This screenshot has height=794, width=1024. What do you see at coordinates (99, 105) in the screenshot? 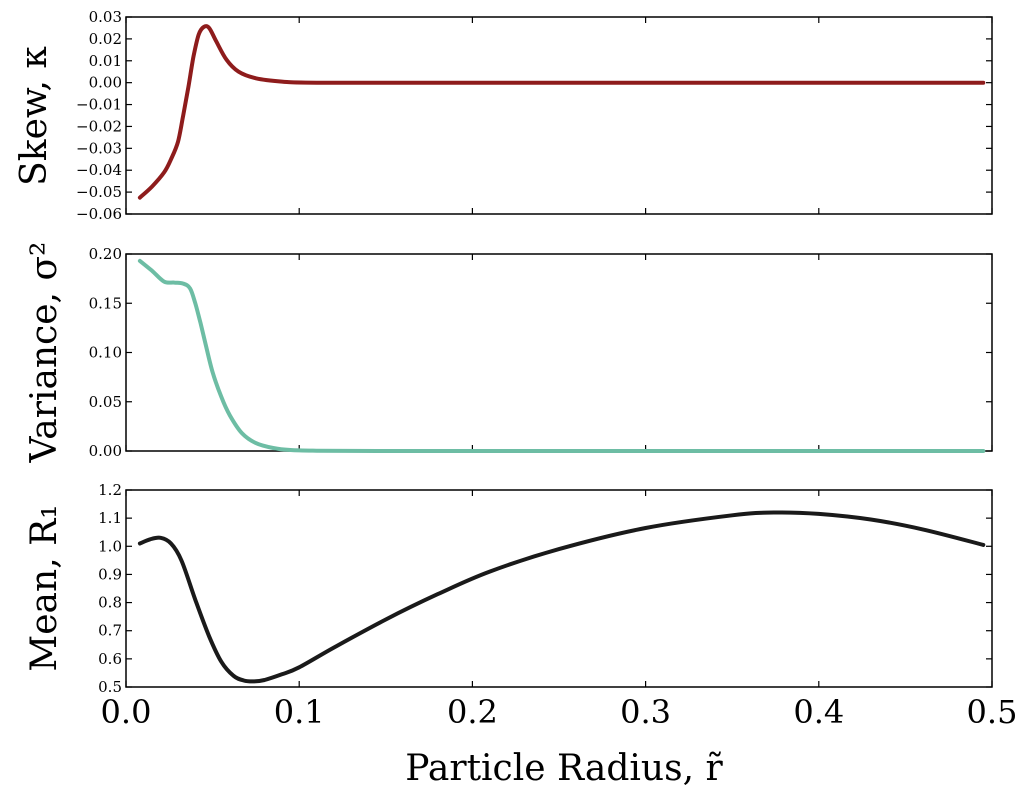
I see `skew-y-tick-label: −0.01` at bounding box center [99, 105].